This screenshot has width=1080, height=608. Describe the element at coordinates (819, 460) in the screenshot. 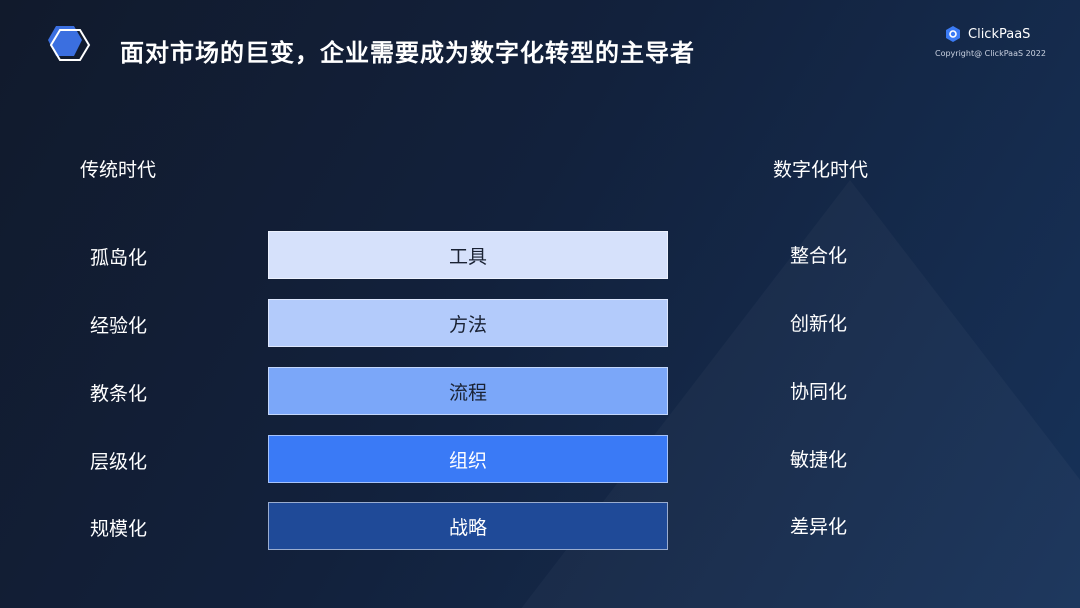

I see `digital-label: 敏捷化` at that location.